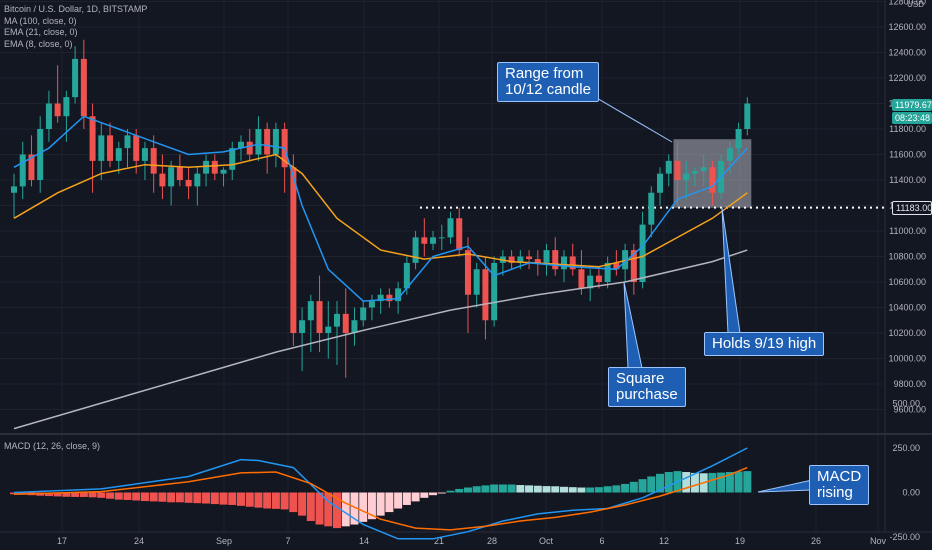 The height and width of the screenshot is (550, 932). Describe the element at coordinates (907, 333) in the screenshot. I see `price-axis-label: 10200.00` at that location.